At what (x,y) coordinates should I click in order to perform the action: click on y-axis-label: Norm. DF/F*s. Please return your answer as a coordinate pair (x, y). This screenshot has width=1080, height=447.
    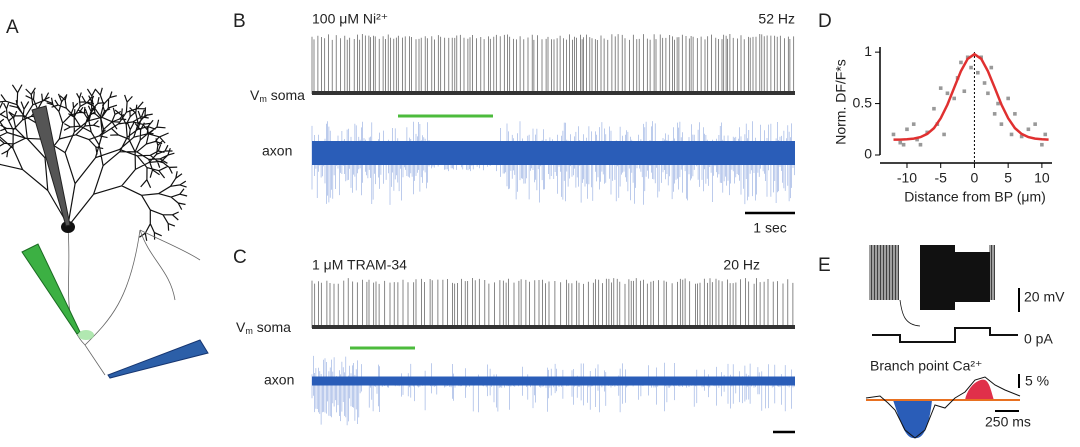
    Looking at the image, I should click on (841, 102).